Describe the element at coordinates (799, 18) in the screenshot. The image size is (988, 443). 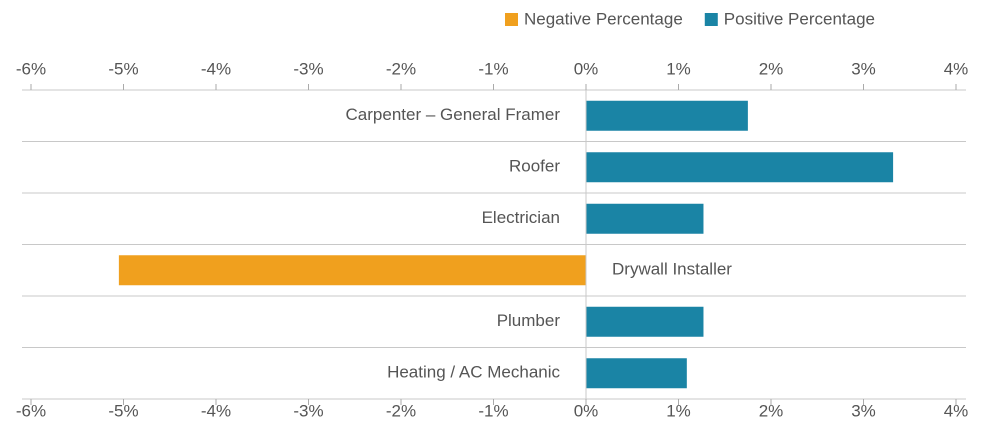
I see `legend-label: Positive Percentage` at that location.